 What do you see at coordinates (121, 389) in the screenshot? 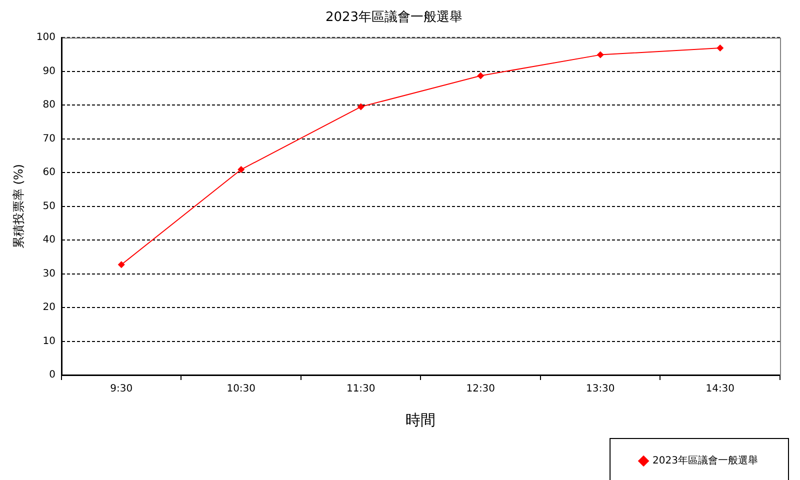
I see `x-tick-label: 9:30` at bounding box center [121, 389].